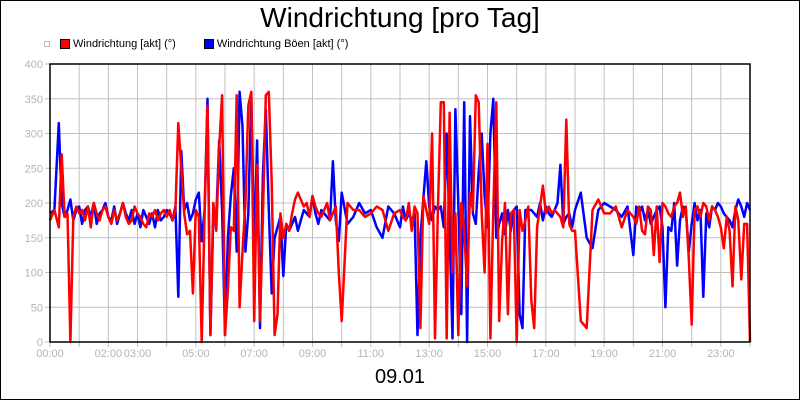 Image resolution: width=800 pixels, height=400 pixels. What do you see at coordinates (282, 44) in the screenshot?
I see `legend-label: Windrichtung Böen [akt] (°)` at bounding box center [282, 44].